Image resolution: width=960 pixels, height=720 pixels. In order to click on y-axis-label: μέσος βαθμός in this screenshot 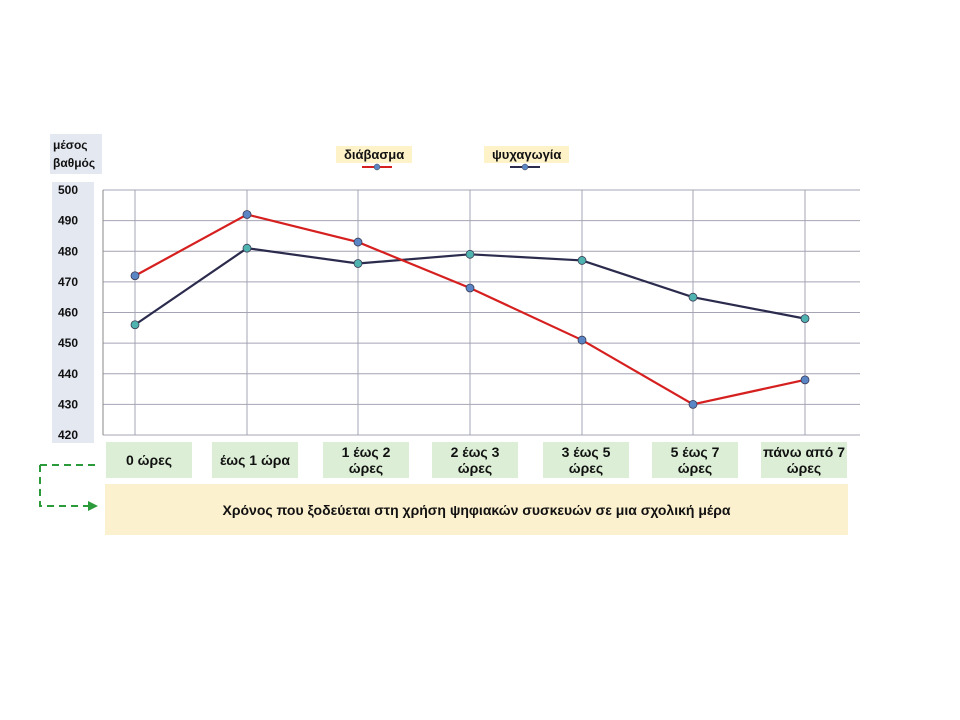, I will do `click(76, 154)`.